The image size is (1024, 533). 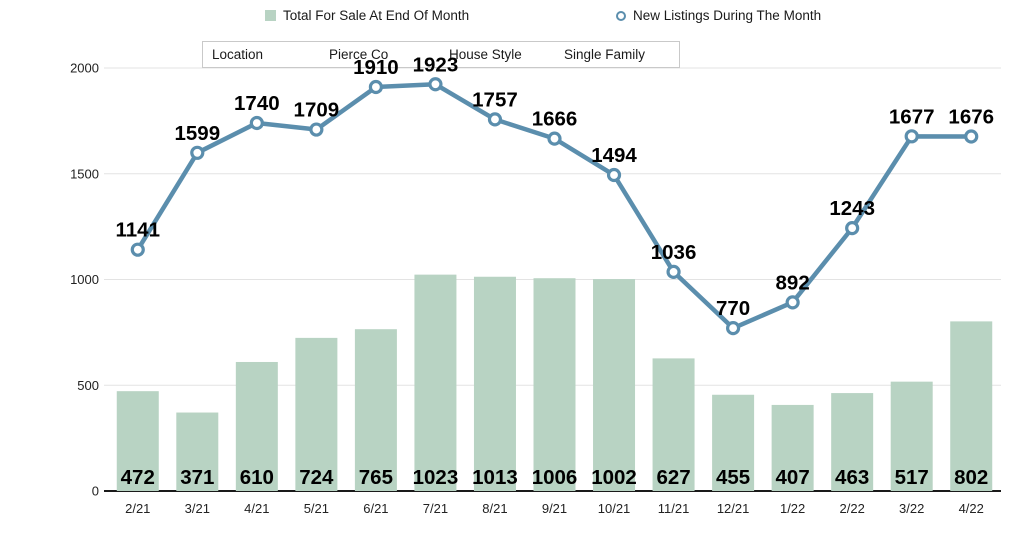 I want to click on x-tick-label: 10/21, so click(x=614, y=508).